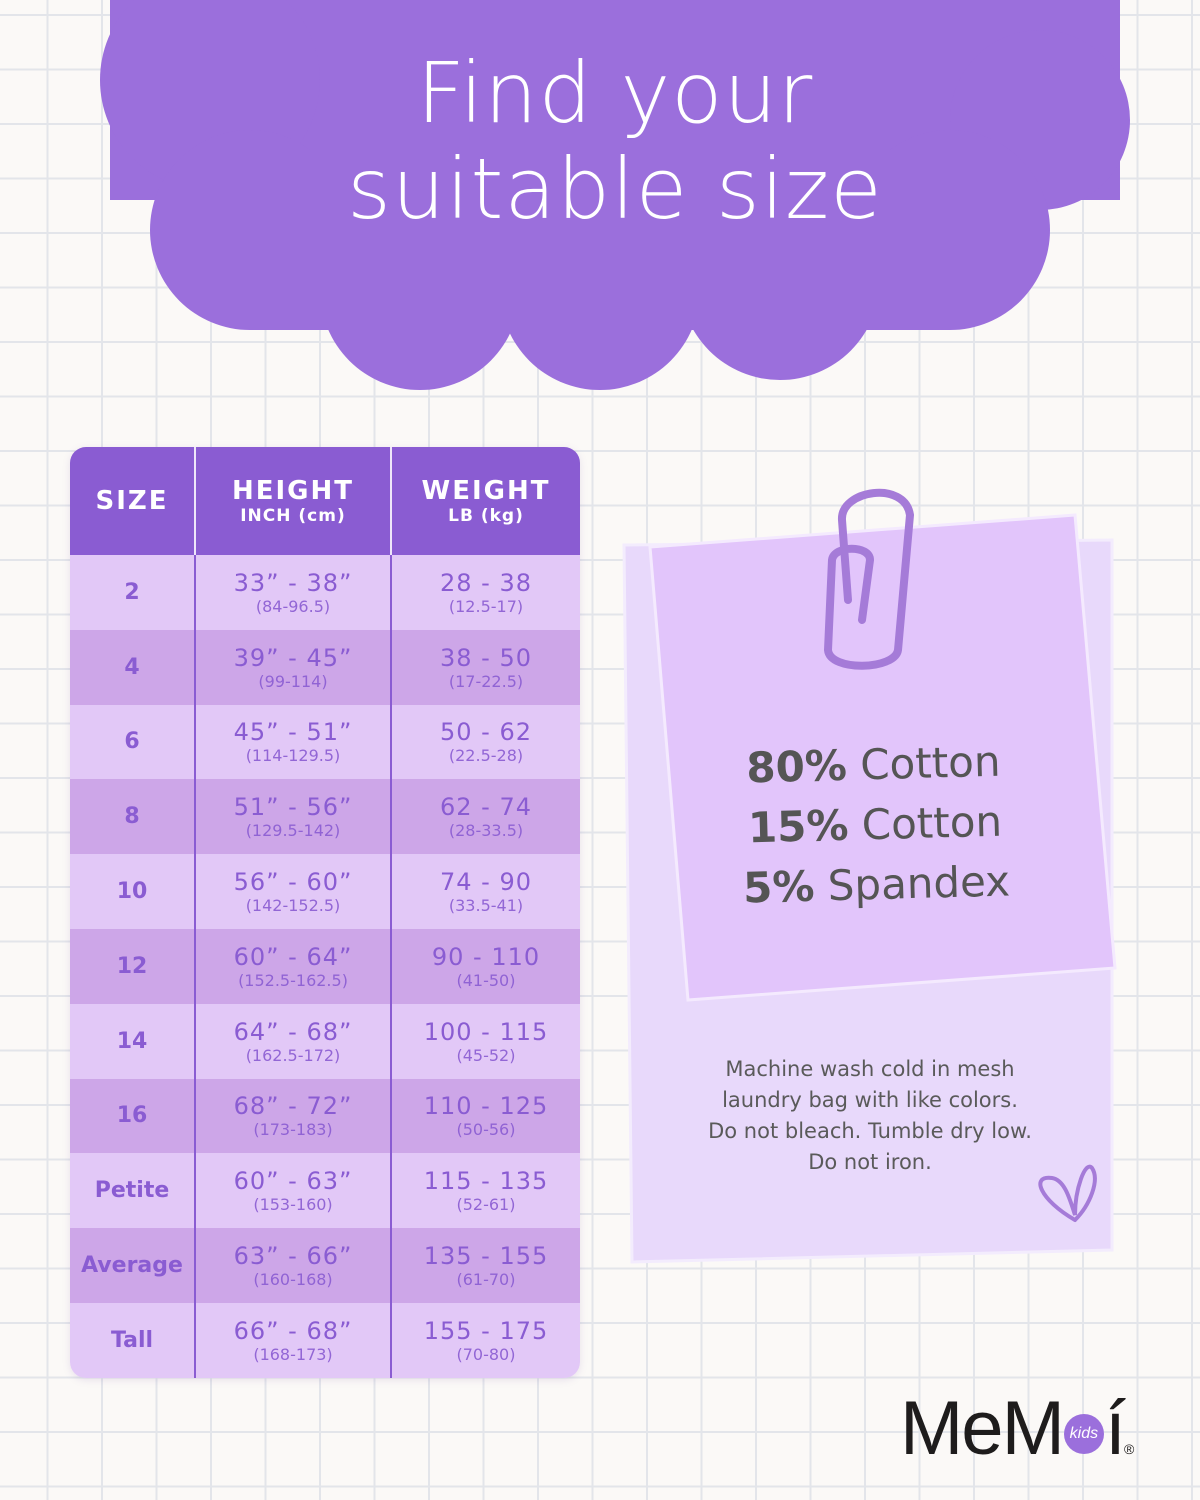  What do you see at coordinates (486, 491) in the screenshot?
I see `header-label: WEIGHT` at bounding box center [486, 491].